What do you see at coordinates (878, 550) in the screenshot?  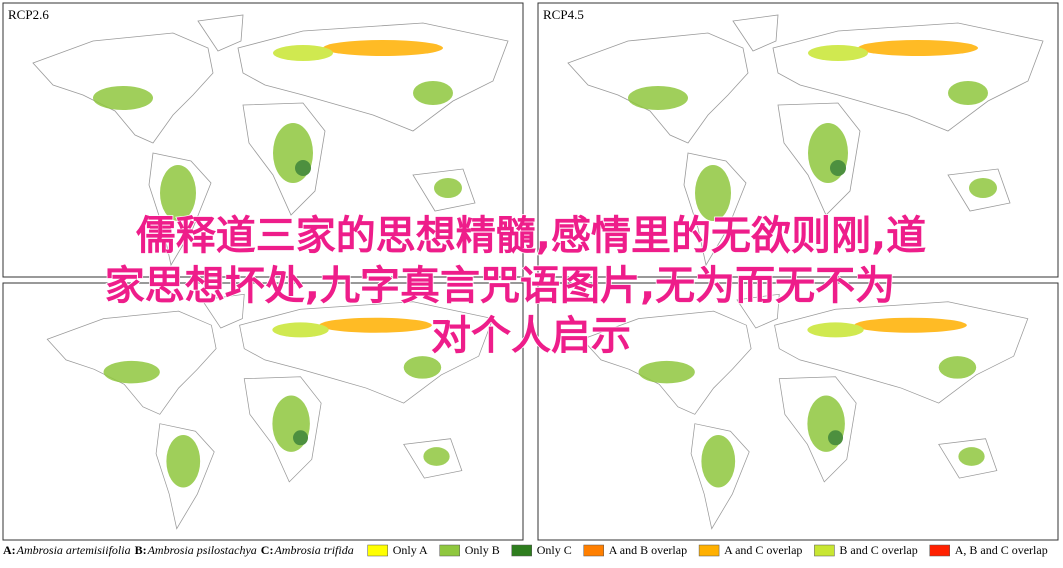 I see `legend-label: B and C overlap` at bounding box center [878, 550].